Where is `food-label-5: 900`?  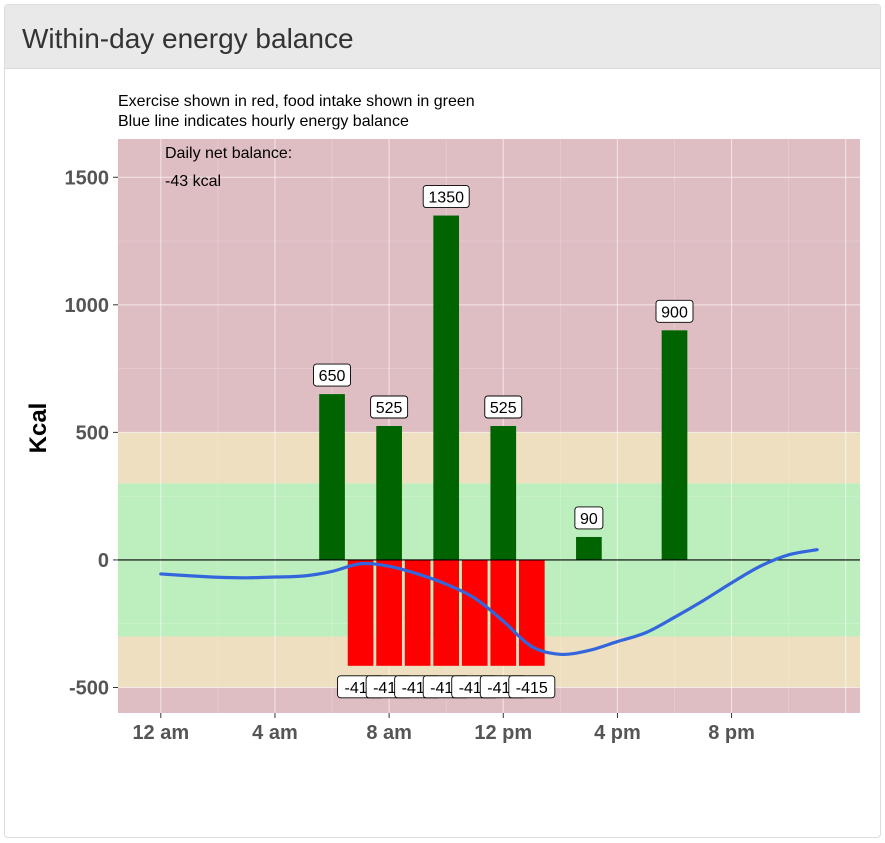 food-label-5: 900 is located at coordinates (674, 312).